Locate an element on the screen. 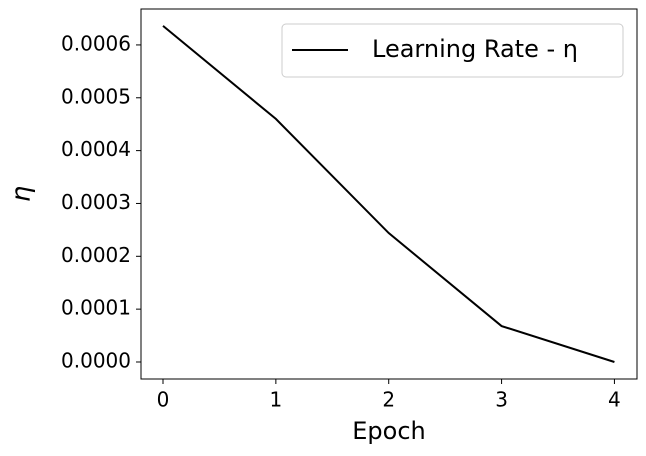 Image resolution: width=646 pixels, height=456 pixels. y-tick-label: 0.0006 is located at coordinates (96, 43).